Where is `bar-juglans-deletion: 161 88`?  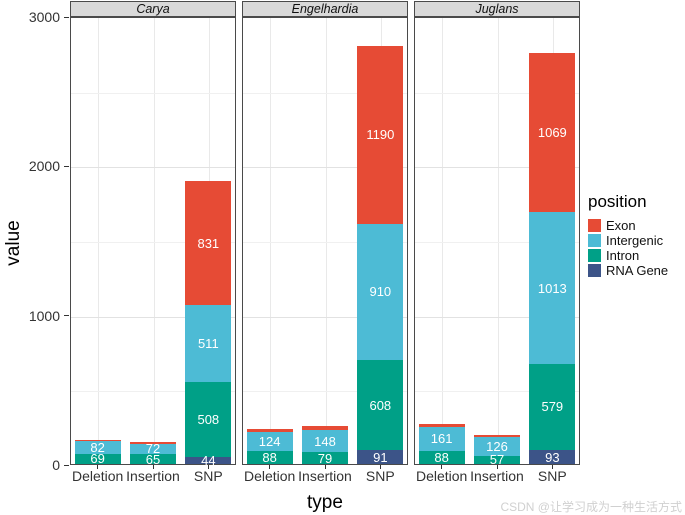
bar-juglans-deletion: 161 88 is located at coordinates (441, 444).